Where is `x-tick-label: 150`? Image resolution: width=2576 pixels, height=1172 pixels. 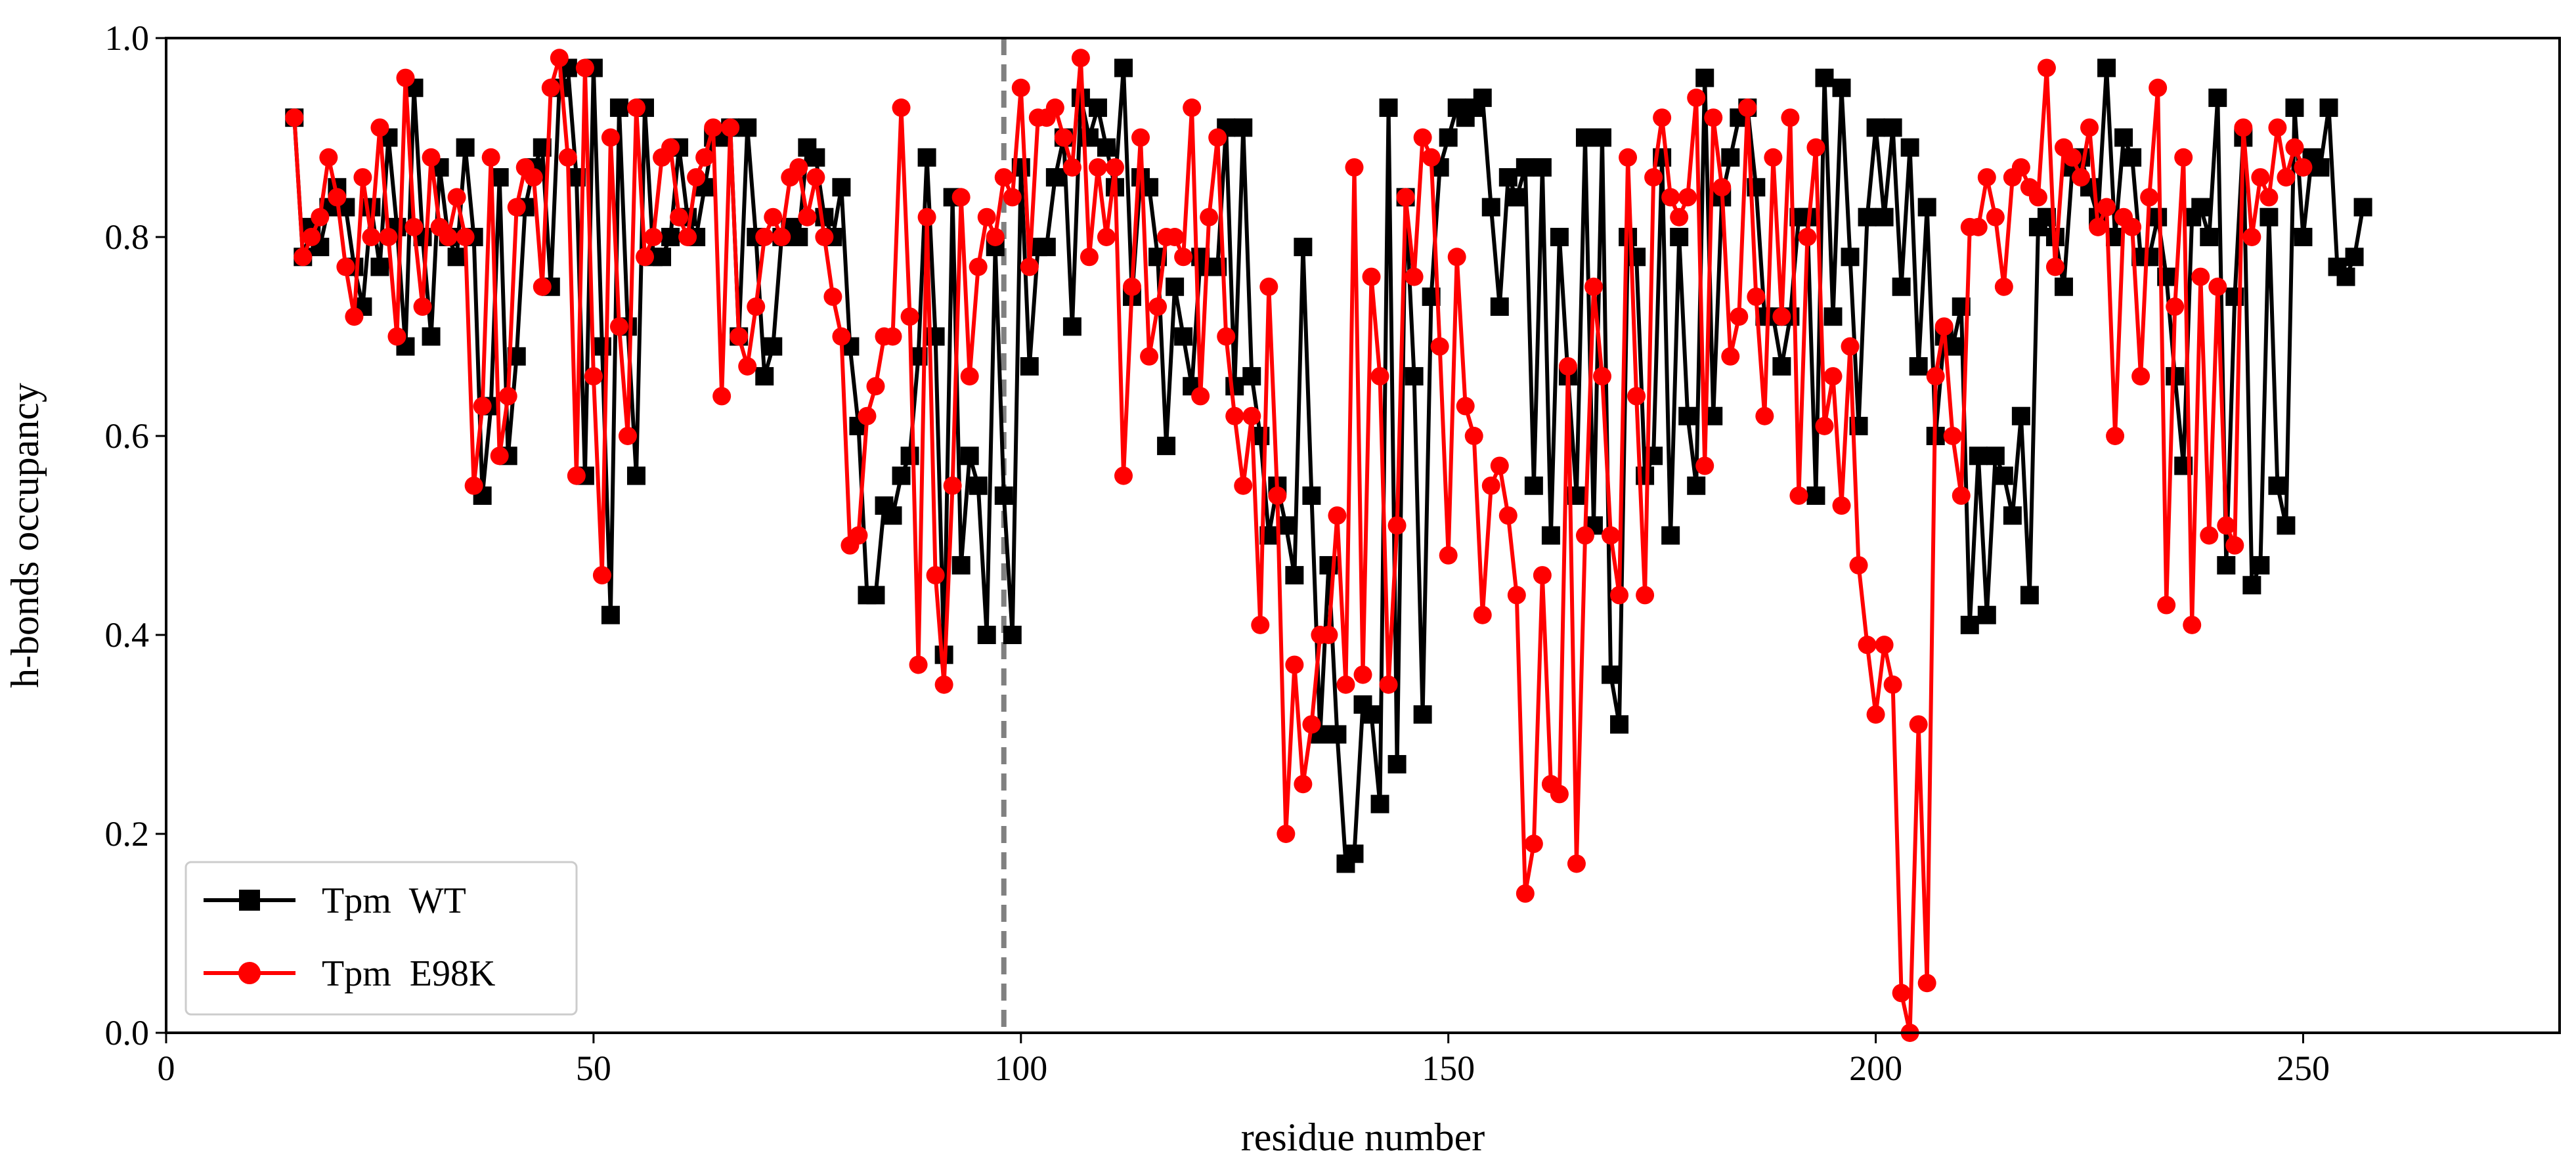 x-tick-label: 150 is located at coordinates (1448, 1068).